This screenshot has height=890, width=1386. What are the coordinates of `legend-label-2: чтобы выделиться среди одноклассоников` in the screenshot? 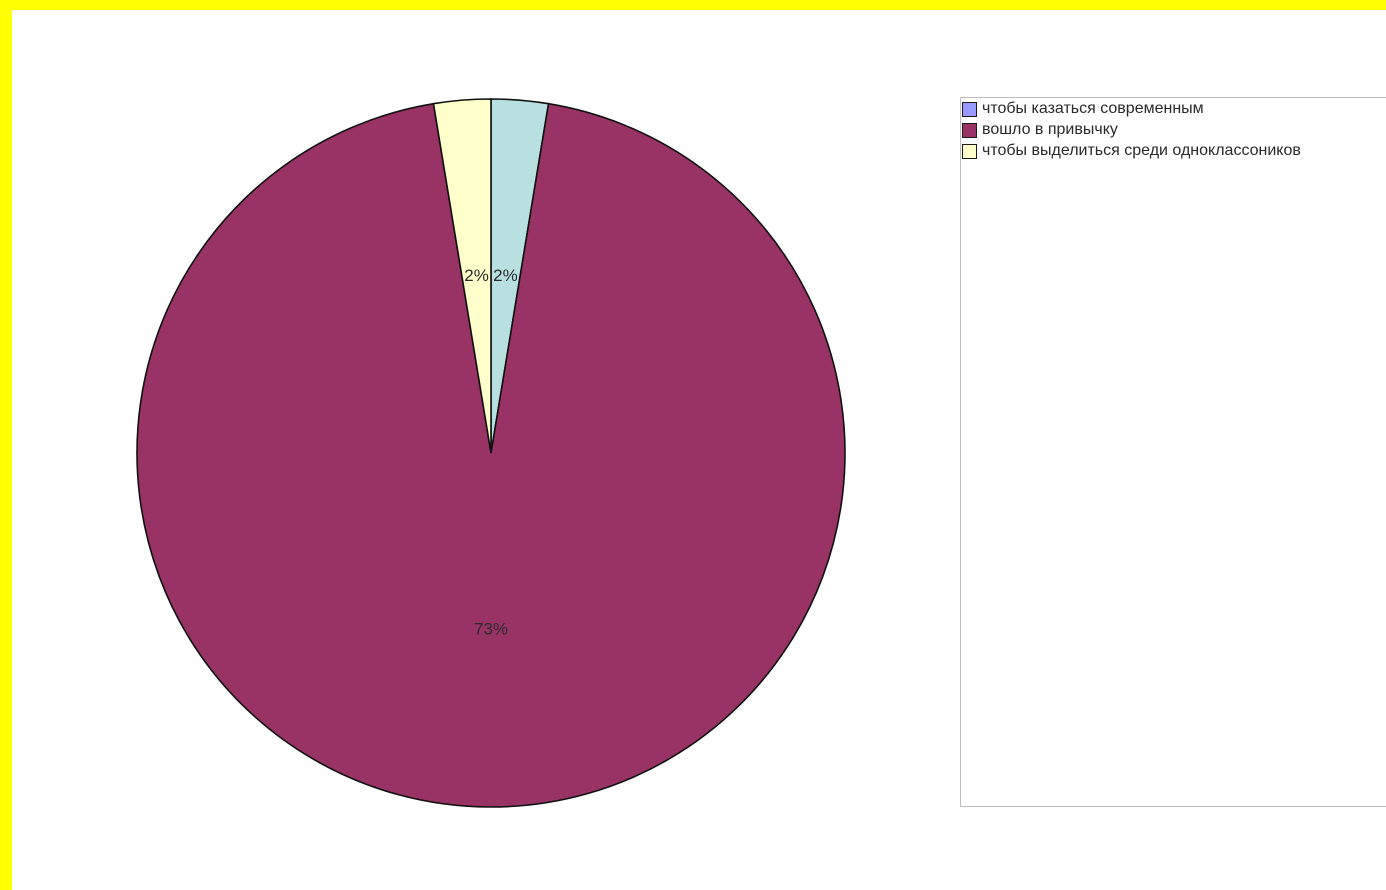 It's located at (1141, 150).